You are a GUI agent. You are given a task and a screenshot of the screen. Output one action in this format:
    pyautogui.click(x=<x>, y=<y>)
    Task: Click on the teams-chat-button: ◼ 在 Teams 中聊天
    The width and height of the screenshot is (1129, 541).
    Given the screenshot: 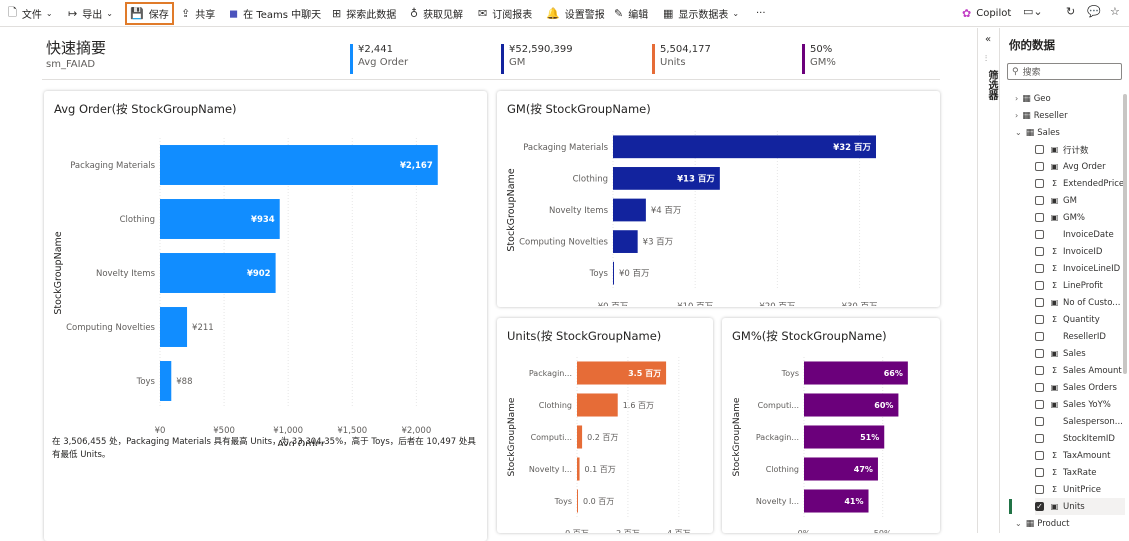 What is the action you would take?
    pyautogui.click(x=275, y=14)
    